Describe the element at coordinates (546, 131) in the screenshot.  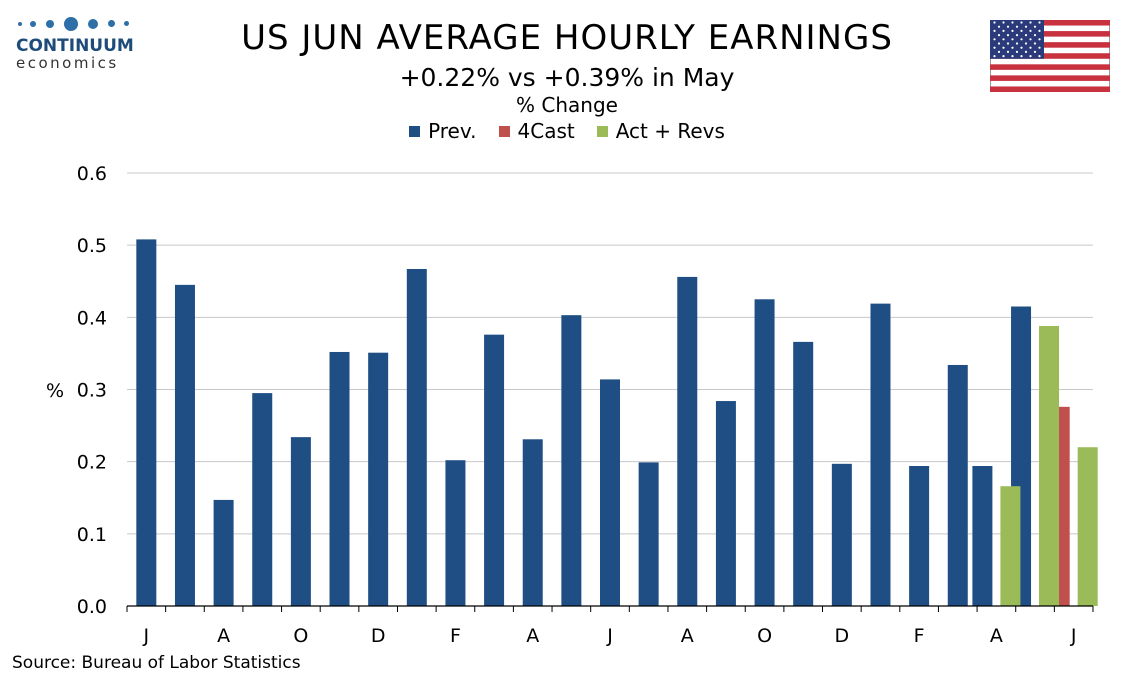
I see `legend-label-4cast: 4Cast` at that location.